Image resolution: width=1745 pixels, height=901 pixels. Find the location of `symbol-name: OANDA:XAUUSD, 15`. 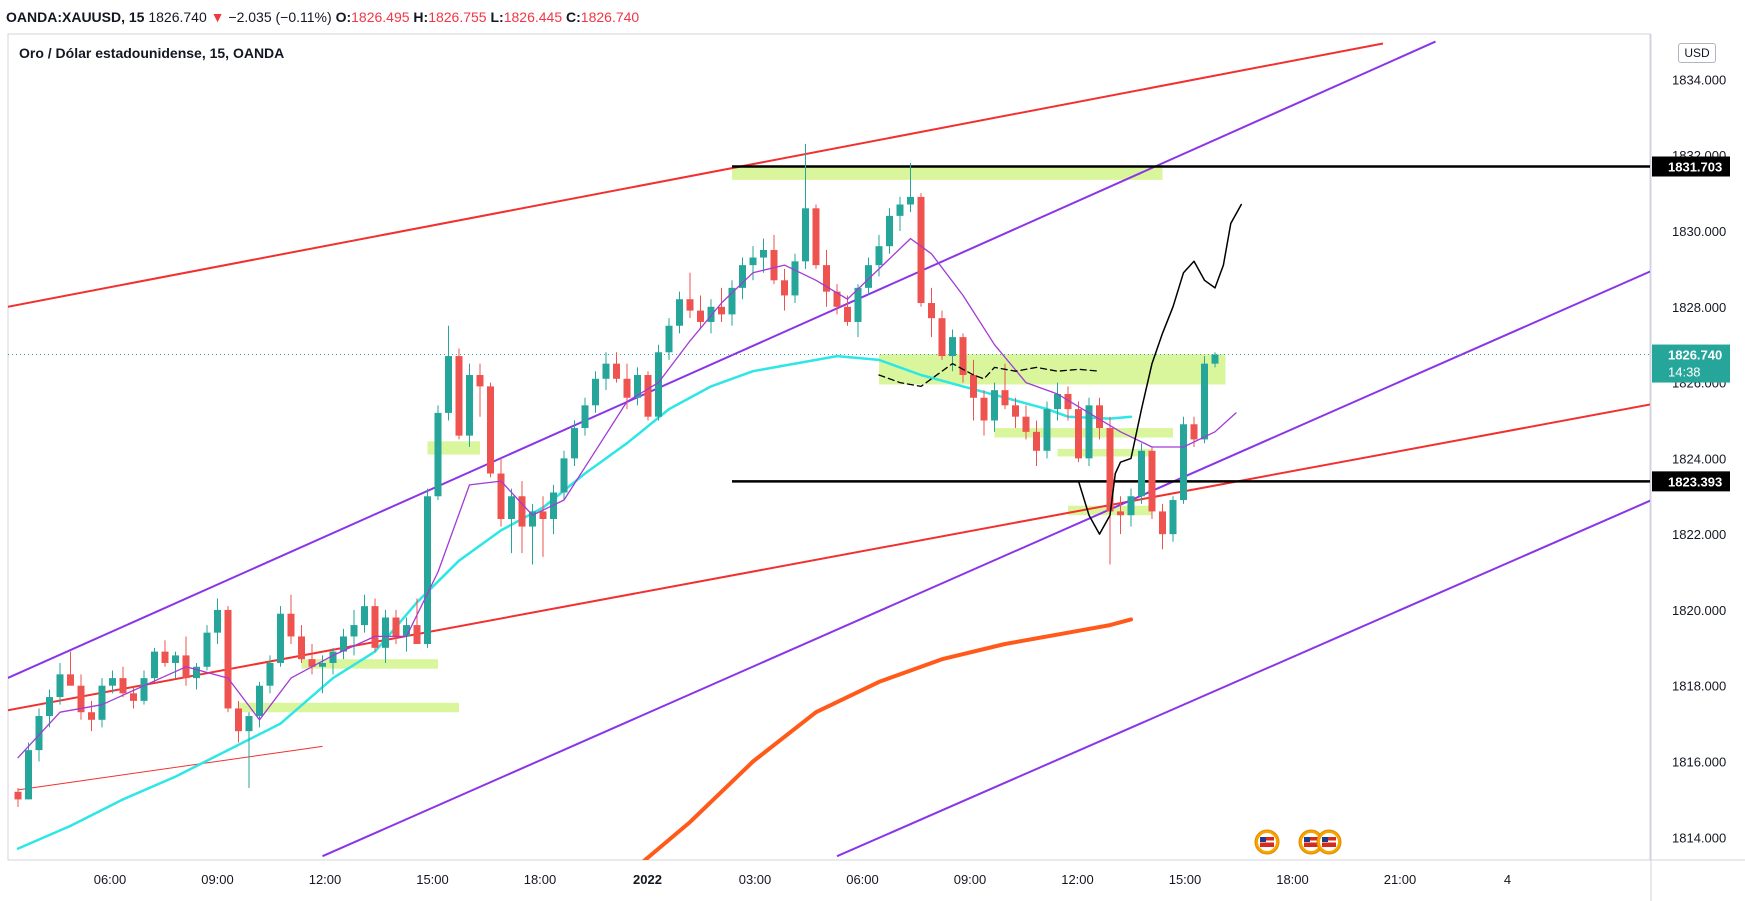

symbol-name: OANDA:XAUUSD, 15 is located at coordinates (75, 17).